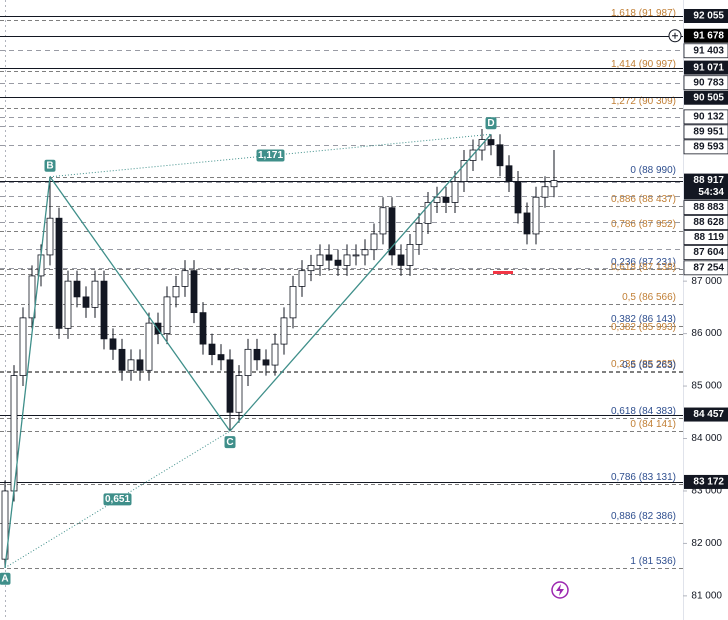  I want to click on y-tick-label: 81 000, so click(706, 596).